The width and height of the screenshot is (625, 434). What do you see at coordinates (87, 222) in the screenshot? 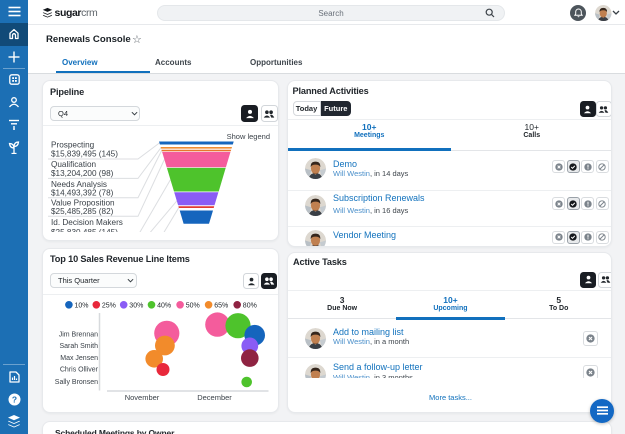
I see `svg-text: Id. Decision Makers` at bounding box center [87, 222].